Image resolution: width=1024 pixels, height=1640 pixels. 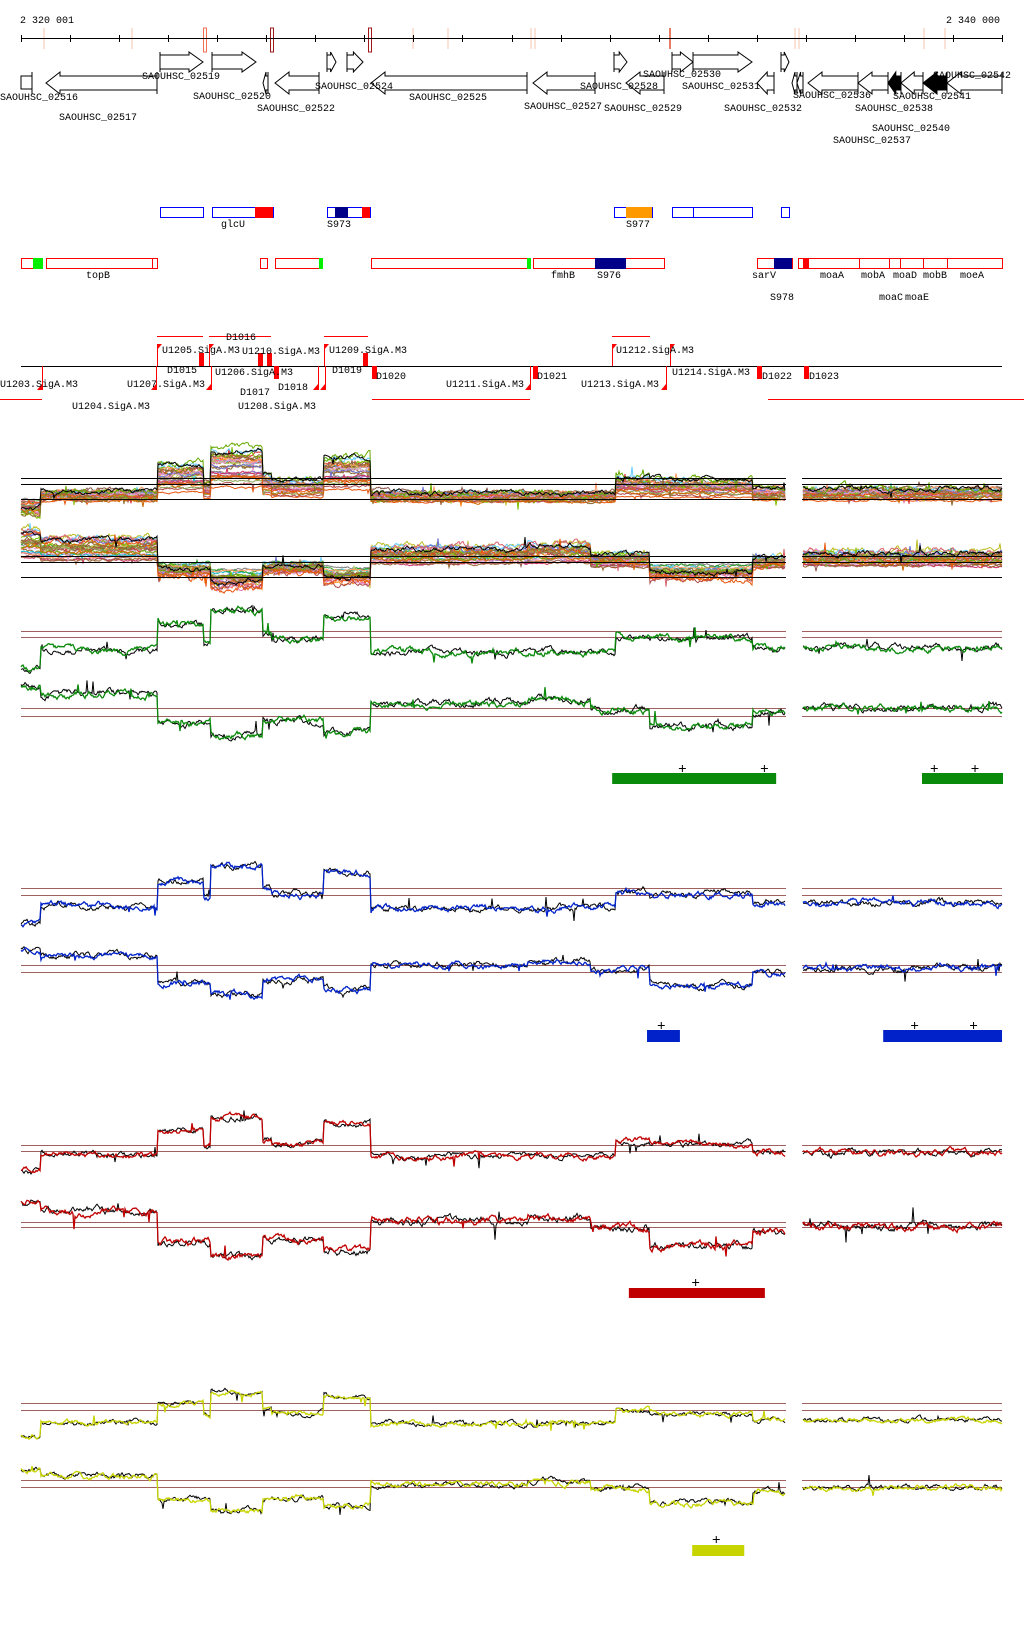 I want to click on gene-box, so click(x=26, y=82).